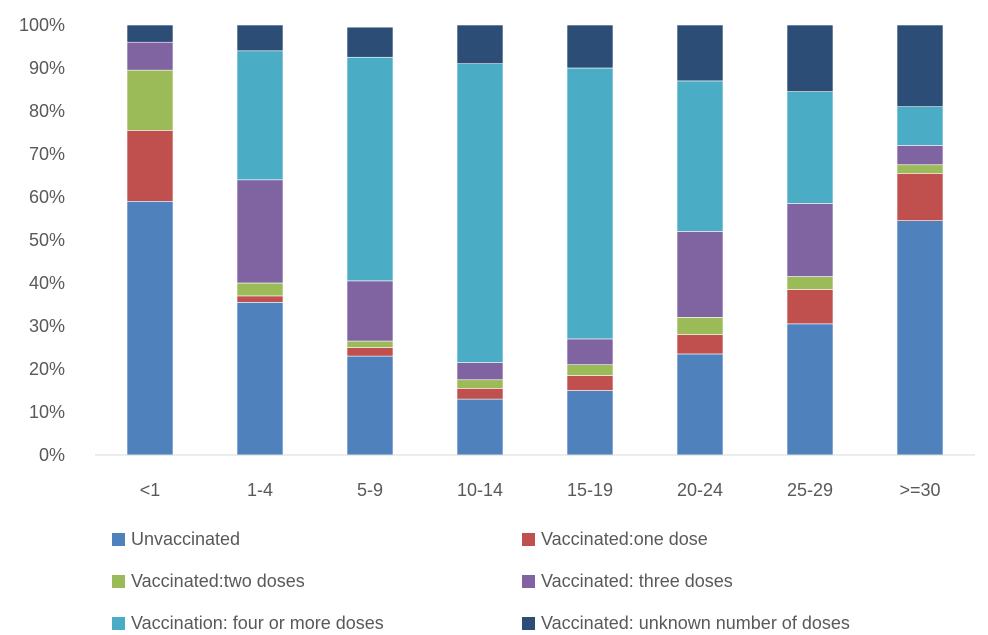 The width and height of the screenshot is (988, 635). I want to click on y-tick-label: 30%, so click(47, 326).